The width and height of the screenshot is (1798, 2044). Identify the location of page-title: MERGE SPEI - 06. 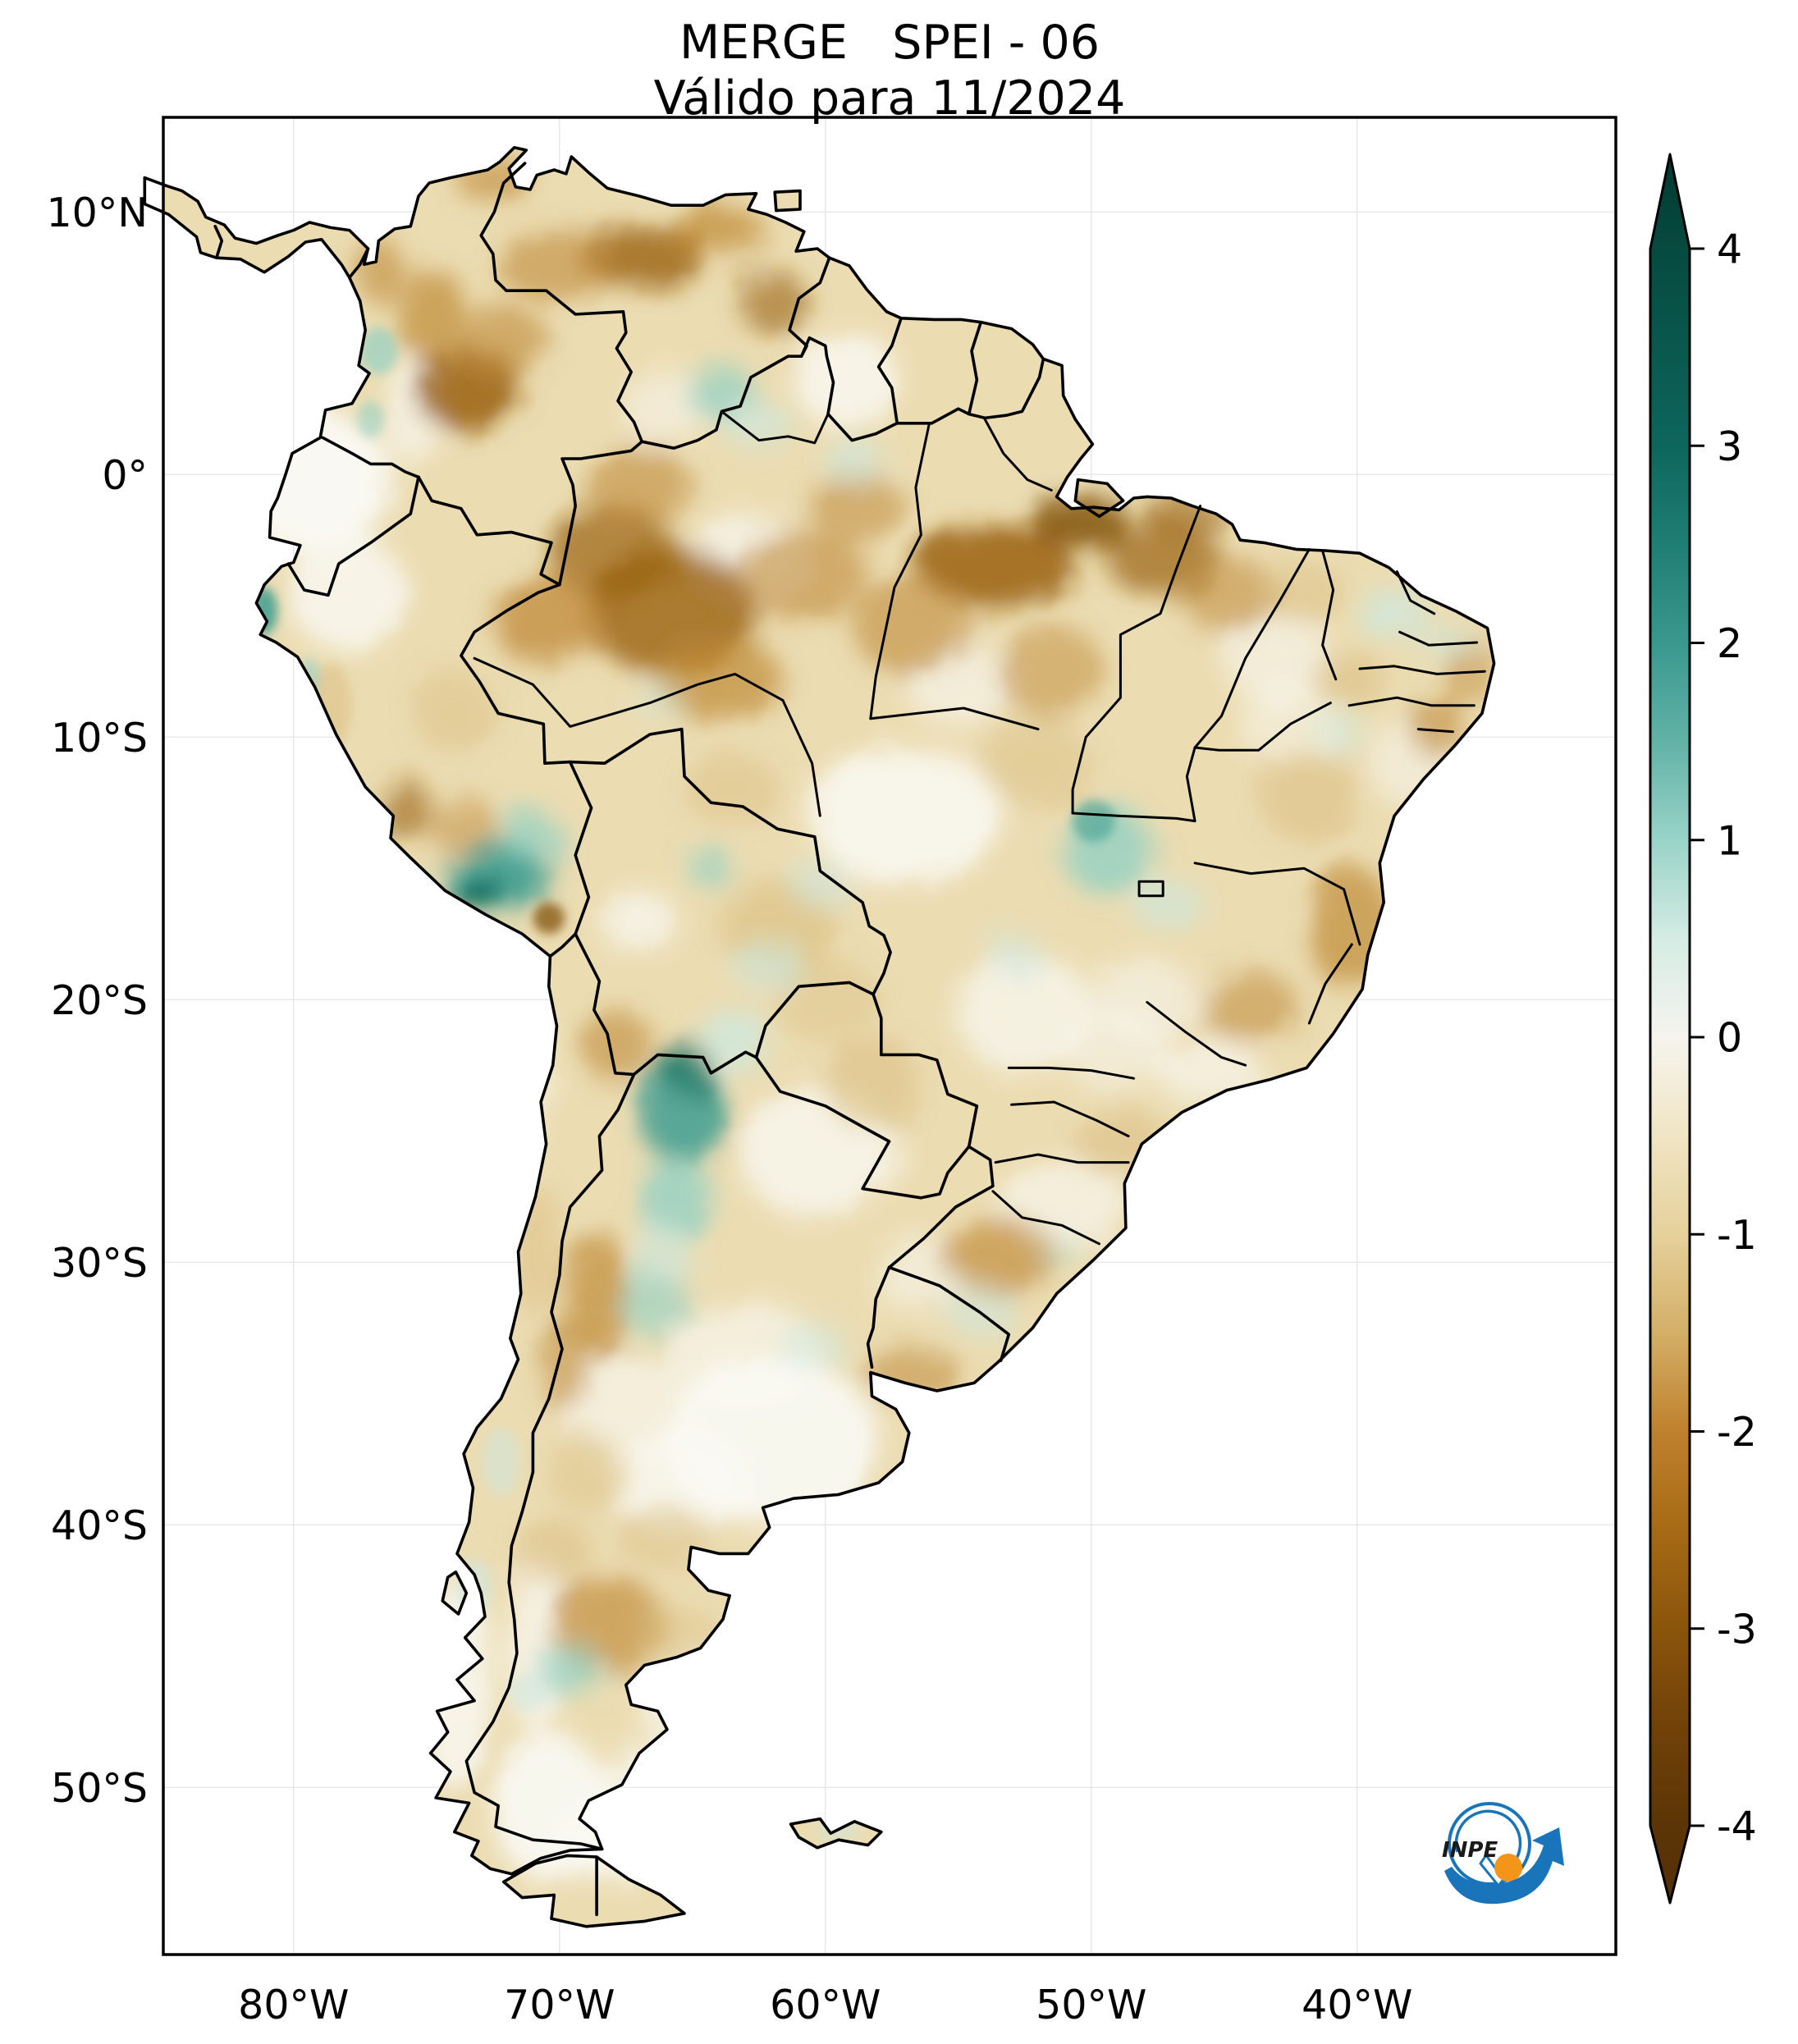
(889, 43).